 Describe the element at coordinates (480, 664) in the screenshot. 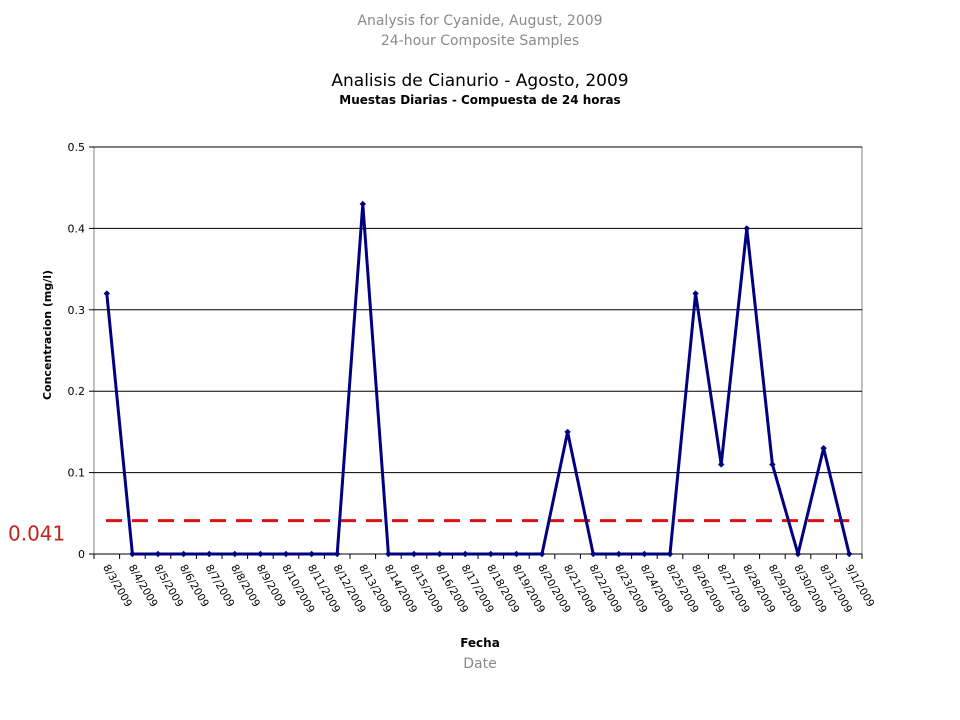

I see `english-x-label: Date` at that location.